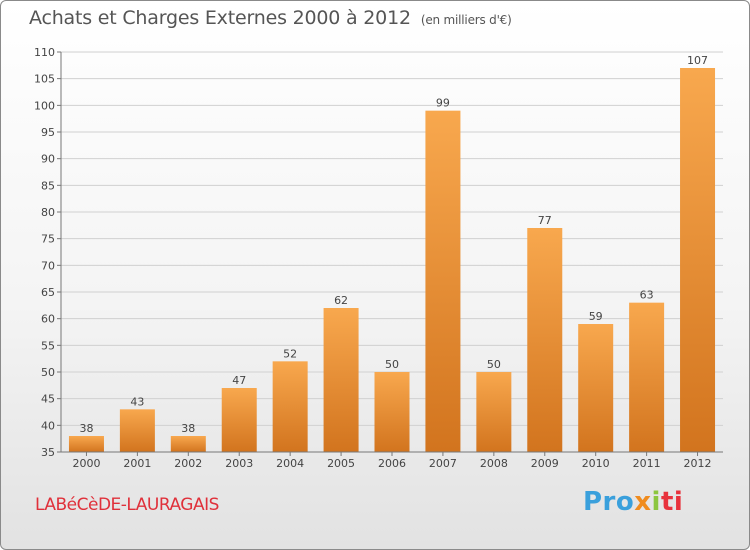 The height and width of the screenshot is (550, 750). I want to click on x-tick-label: 2008, so click(494, 463).